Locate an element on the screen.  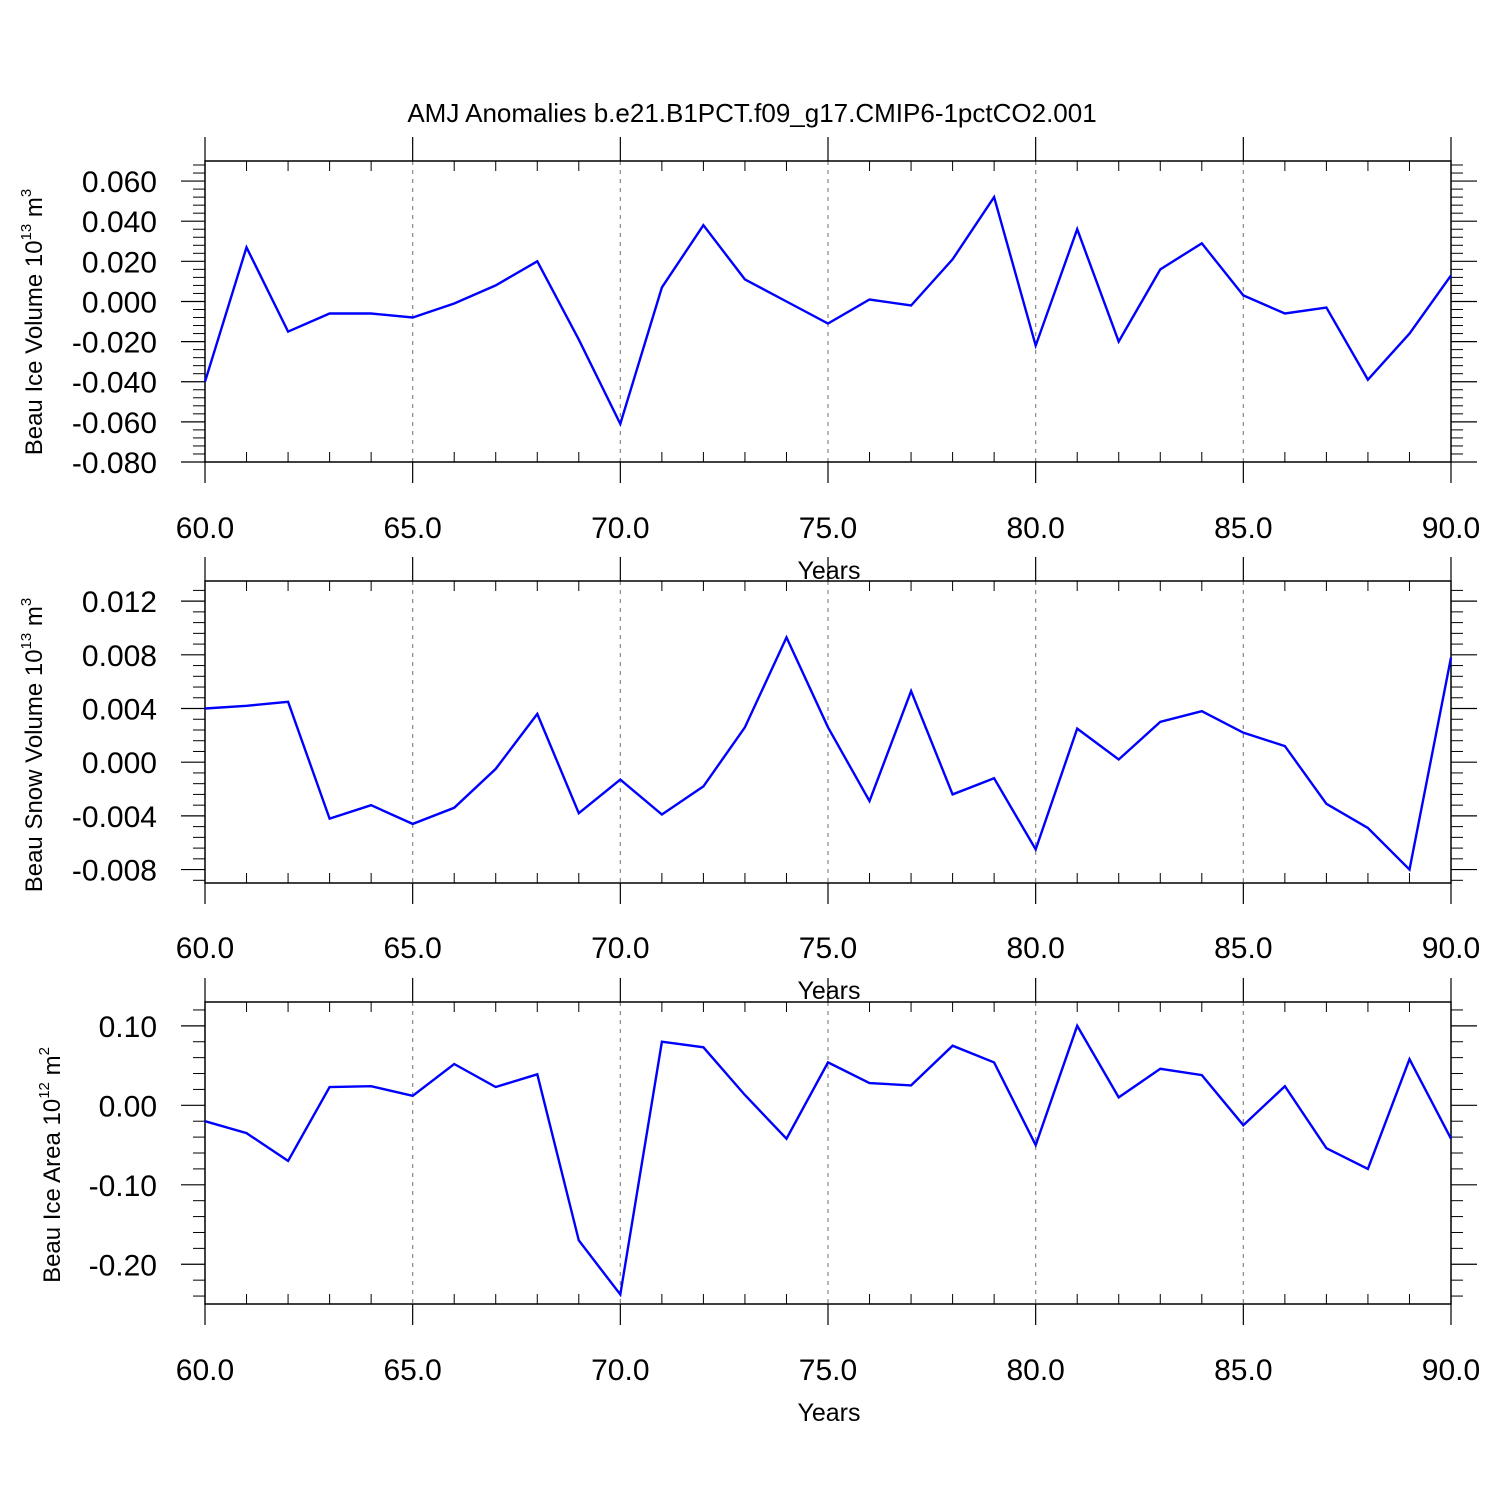
y-tick-label: -0.10 is located at coordinates (123, 1186).